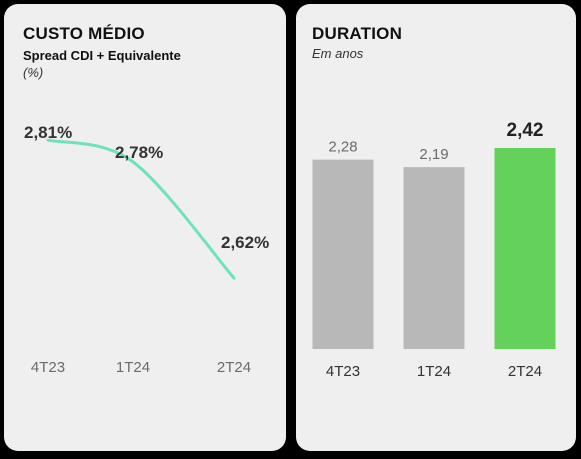 This screenshot has width=581, height=459. What do you see at coordinates (102, 55) in the screenshot?
I see `custo-medio-subtitle: Spread CDI + Equivalente` at bounding box center [102, 55].